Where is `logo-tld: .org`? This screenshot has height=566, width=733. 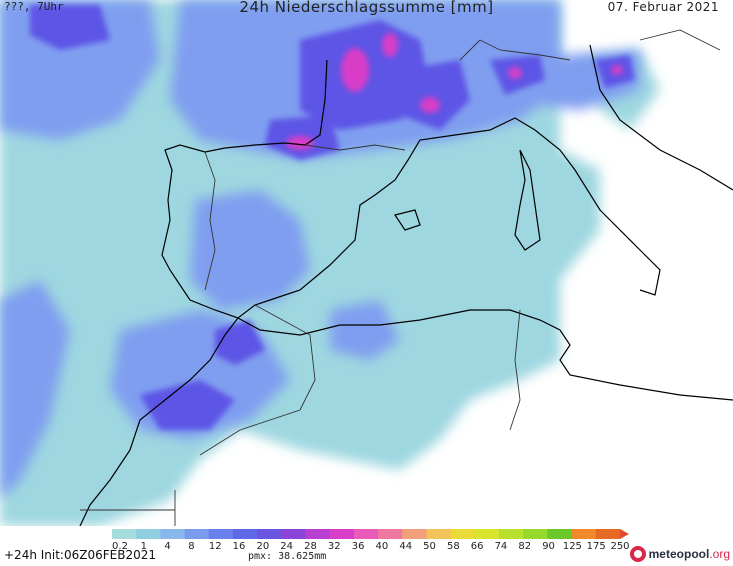 logo-tld: .org is located at coordinates (719, 554).